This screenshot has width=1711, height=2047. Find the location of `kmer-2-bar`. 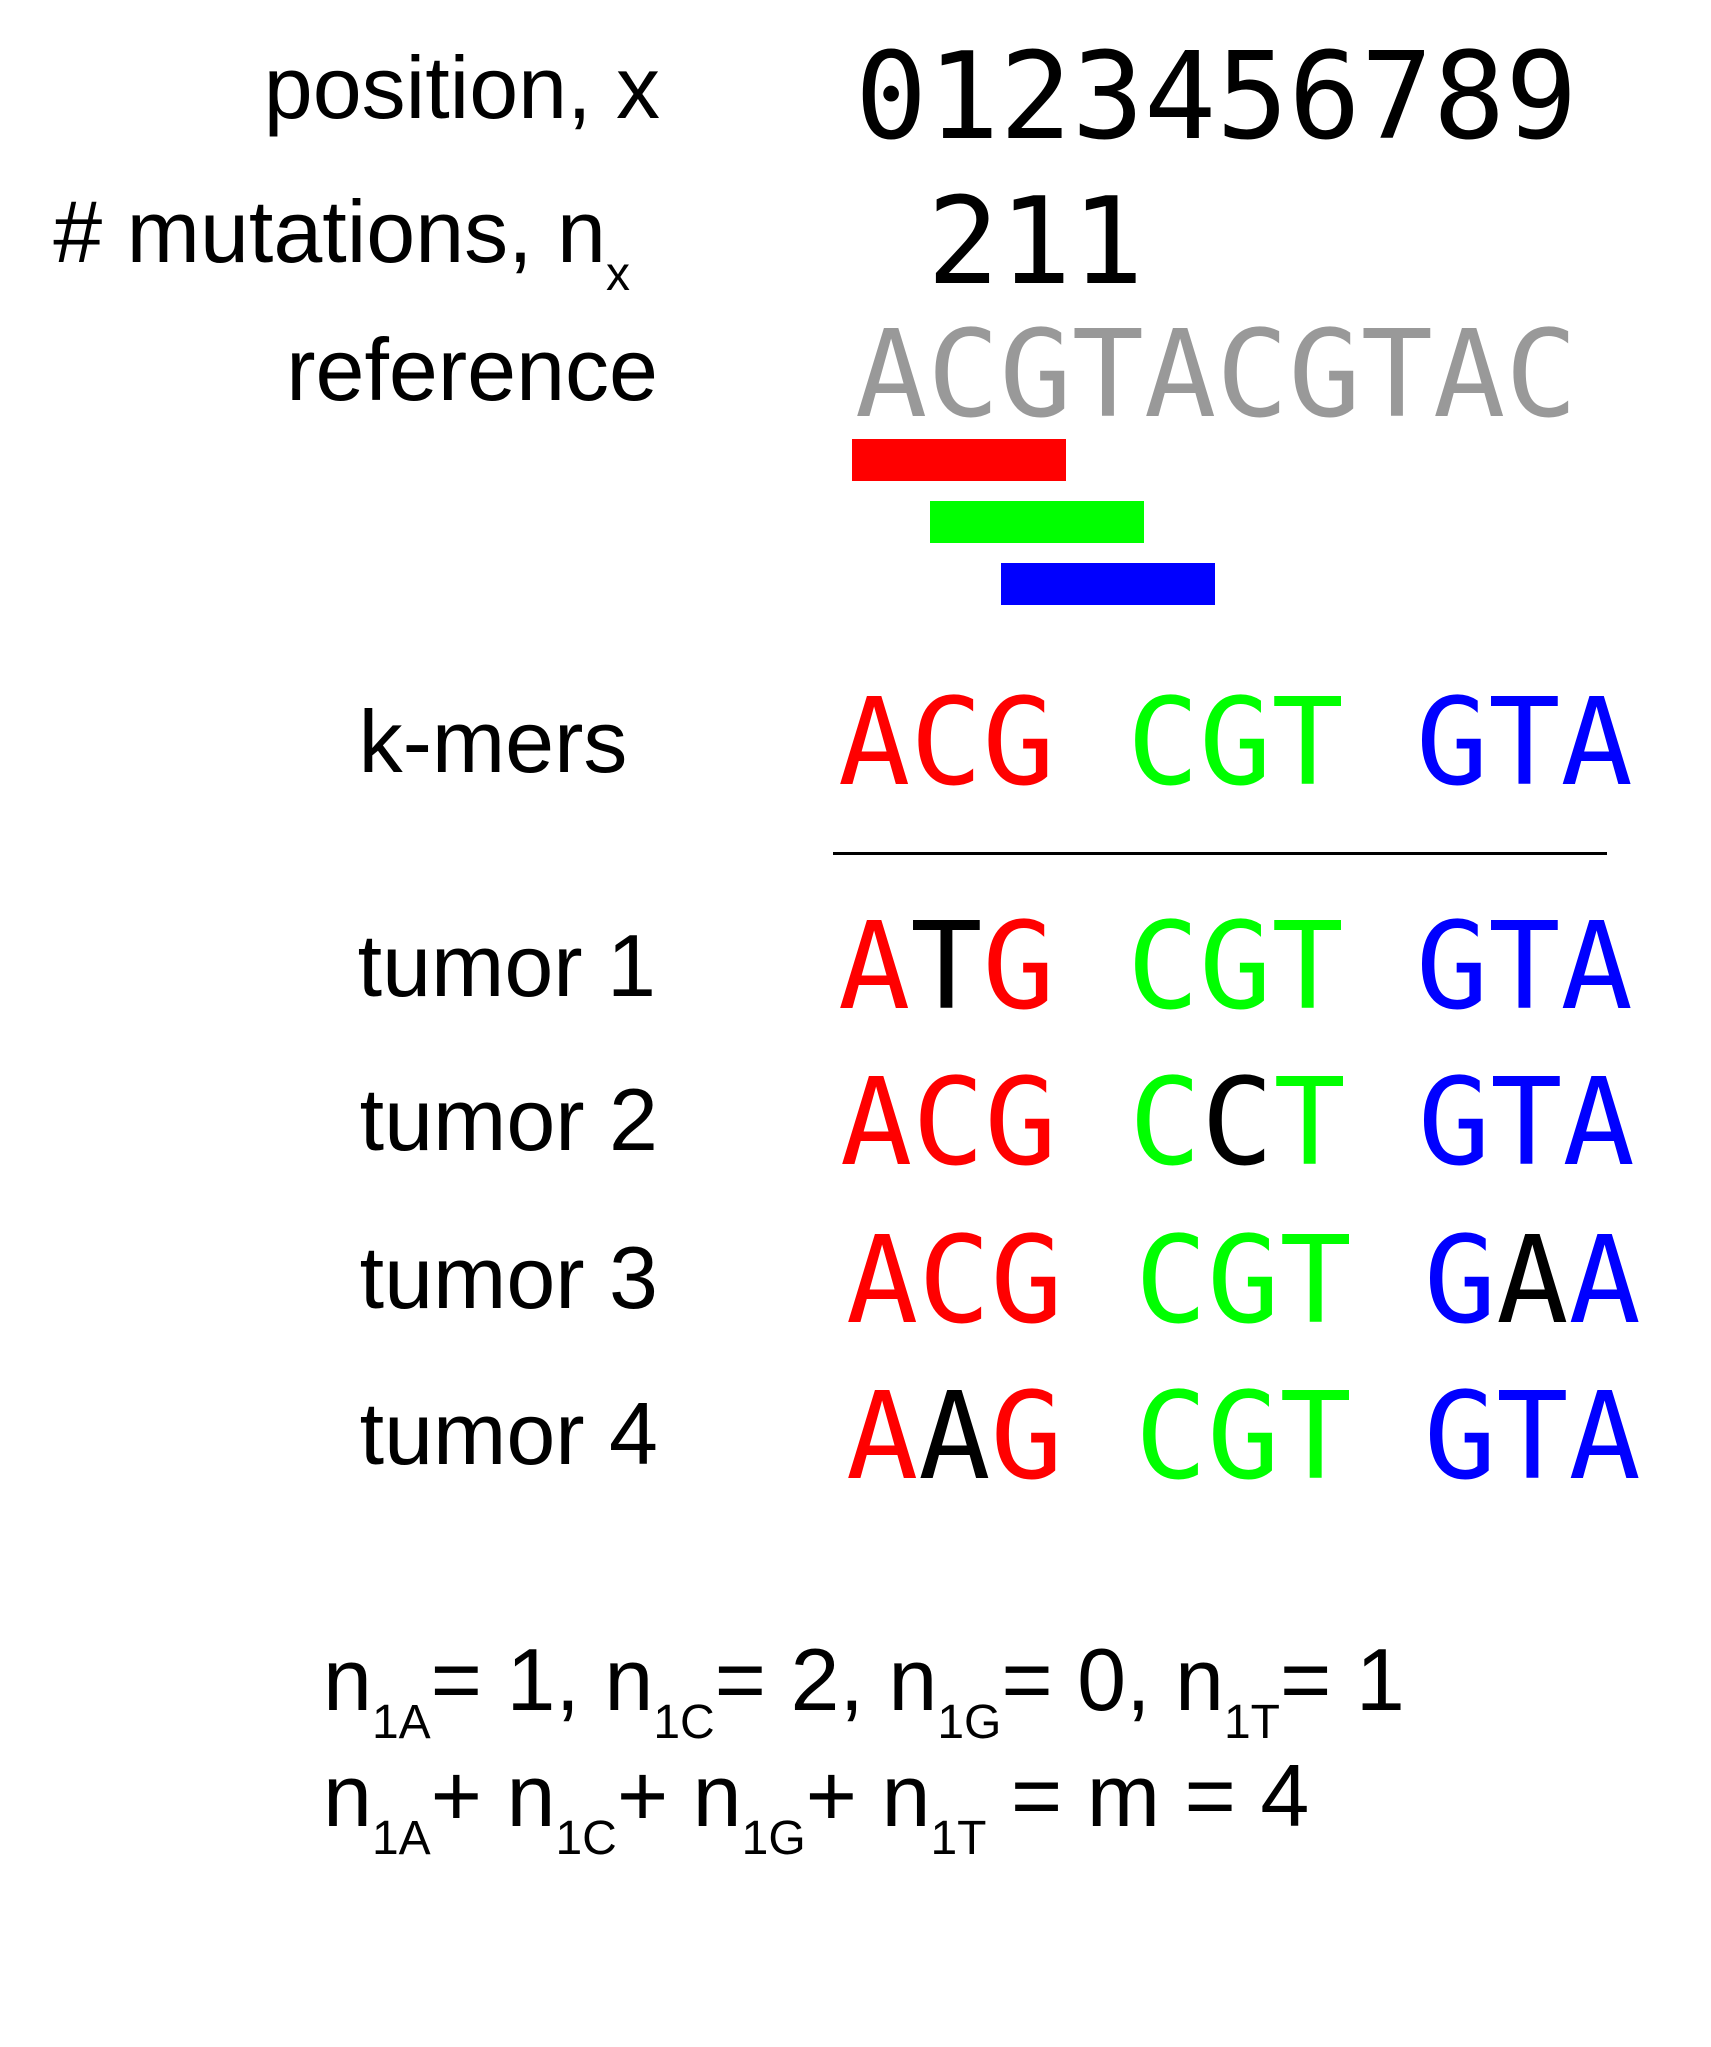

kmer-2-bar is located at coordinates (1037, 522).